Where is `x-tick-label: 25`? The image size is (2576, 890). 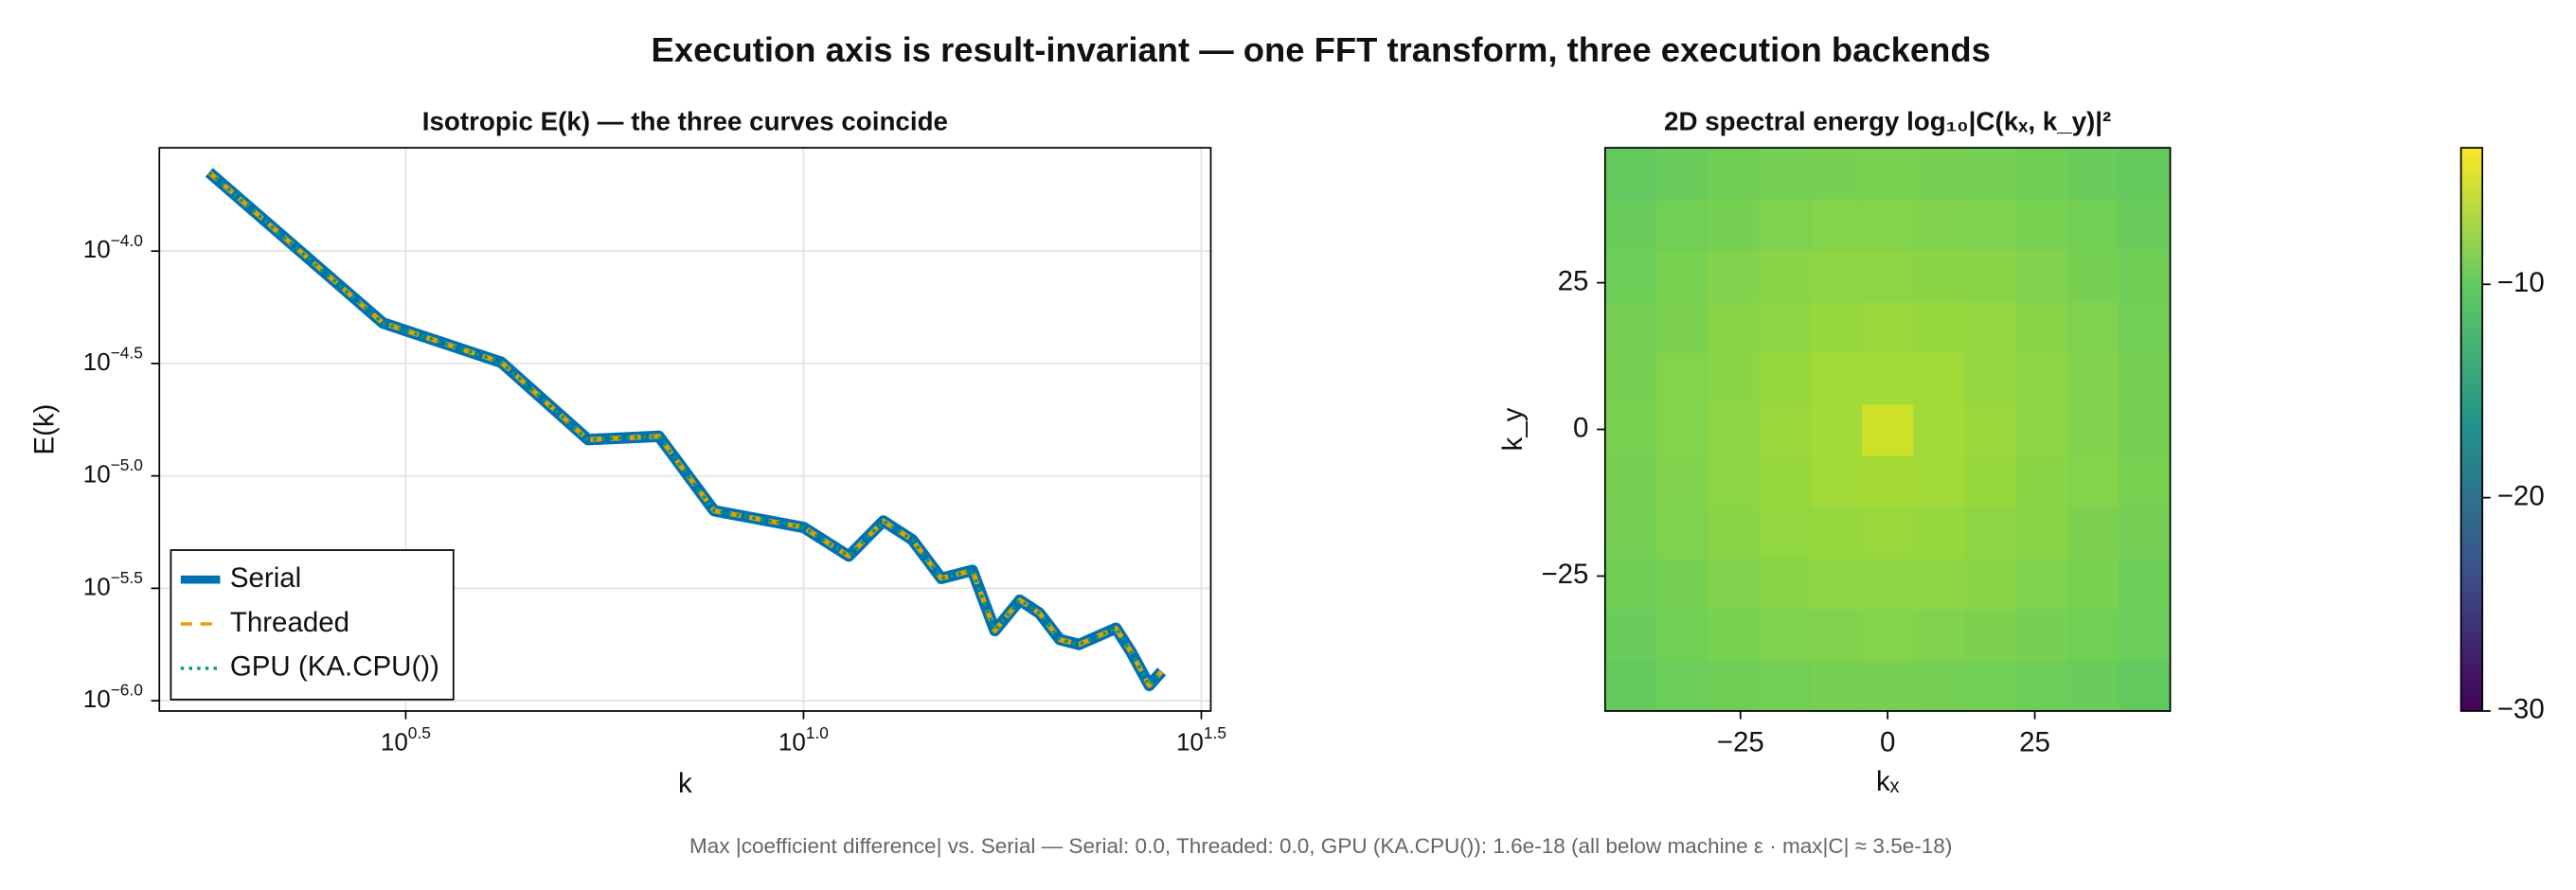 x-tick-label: 25 is located at coordinates (2034, 741).